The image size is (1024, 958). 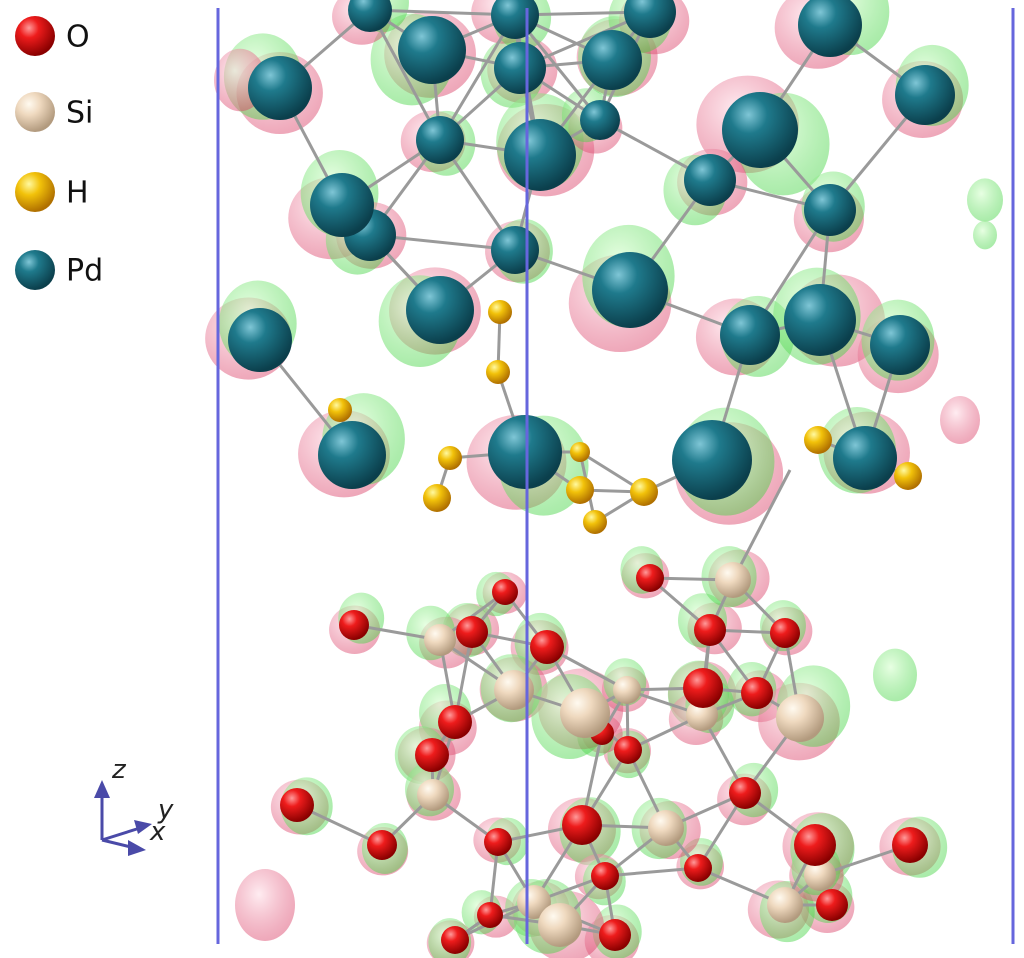 I want to click on legend-label: O, so click(x=78, y=37).